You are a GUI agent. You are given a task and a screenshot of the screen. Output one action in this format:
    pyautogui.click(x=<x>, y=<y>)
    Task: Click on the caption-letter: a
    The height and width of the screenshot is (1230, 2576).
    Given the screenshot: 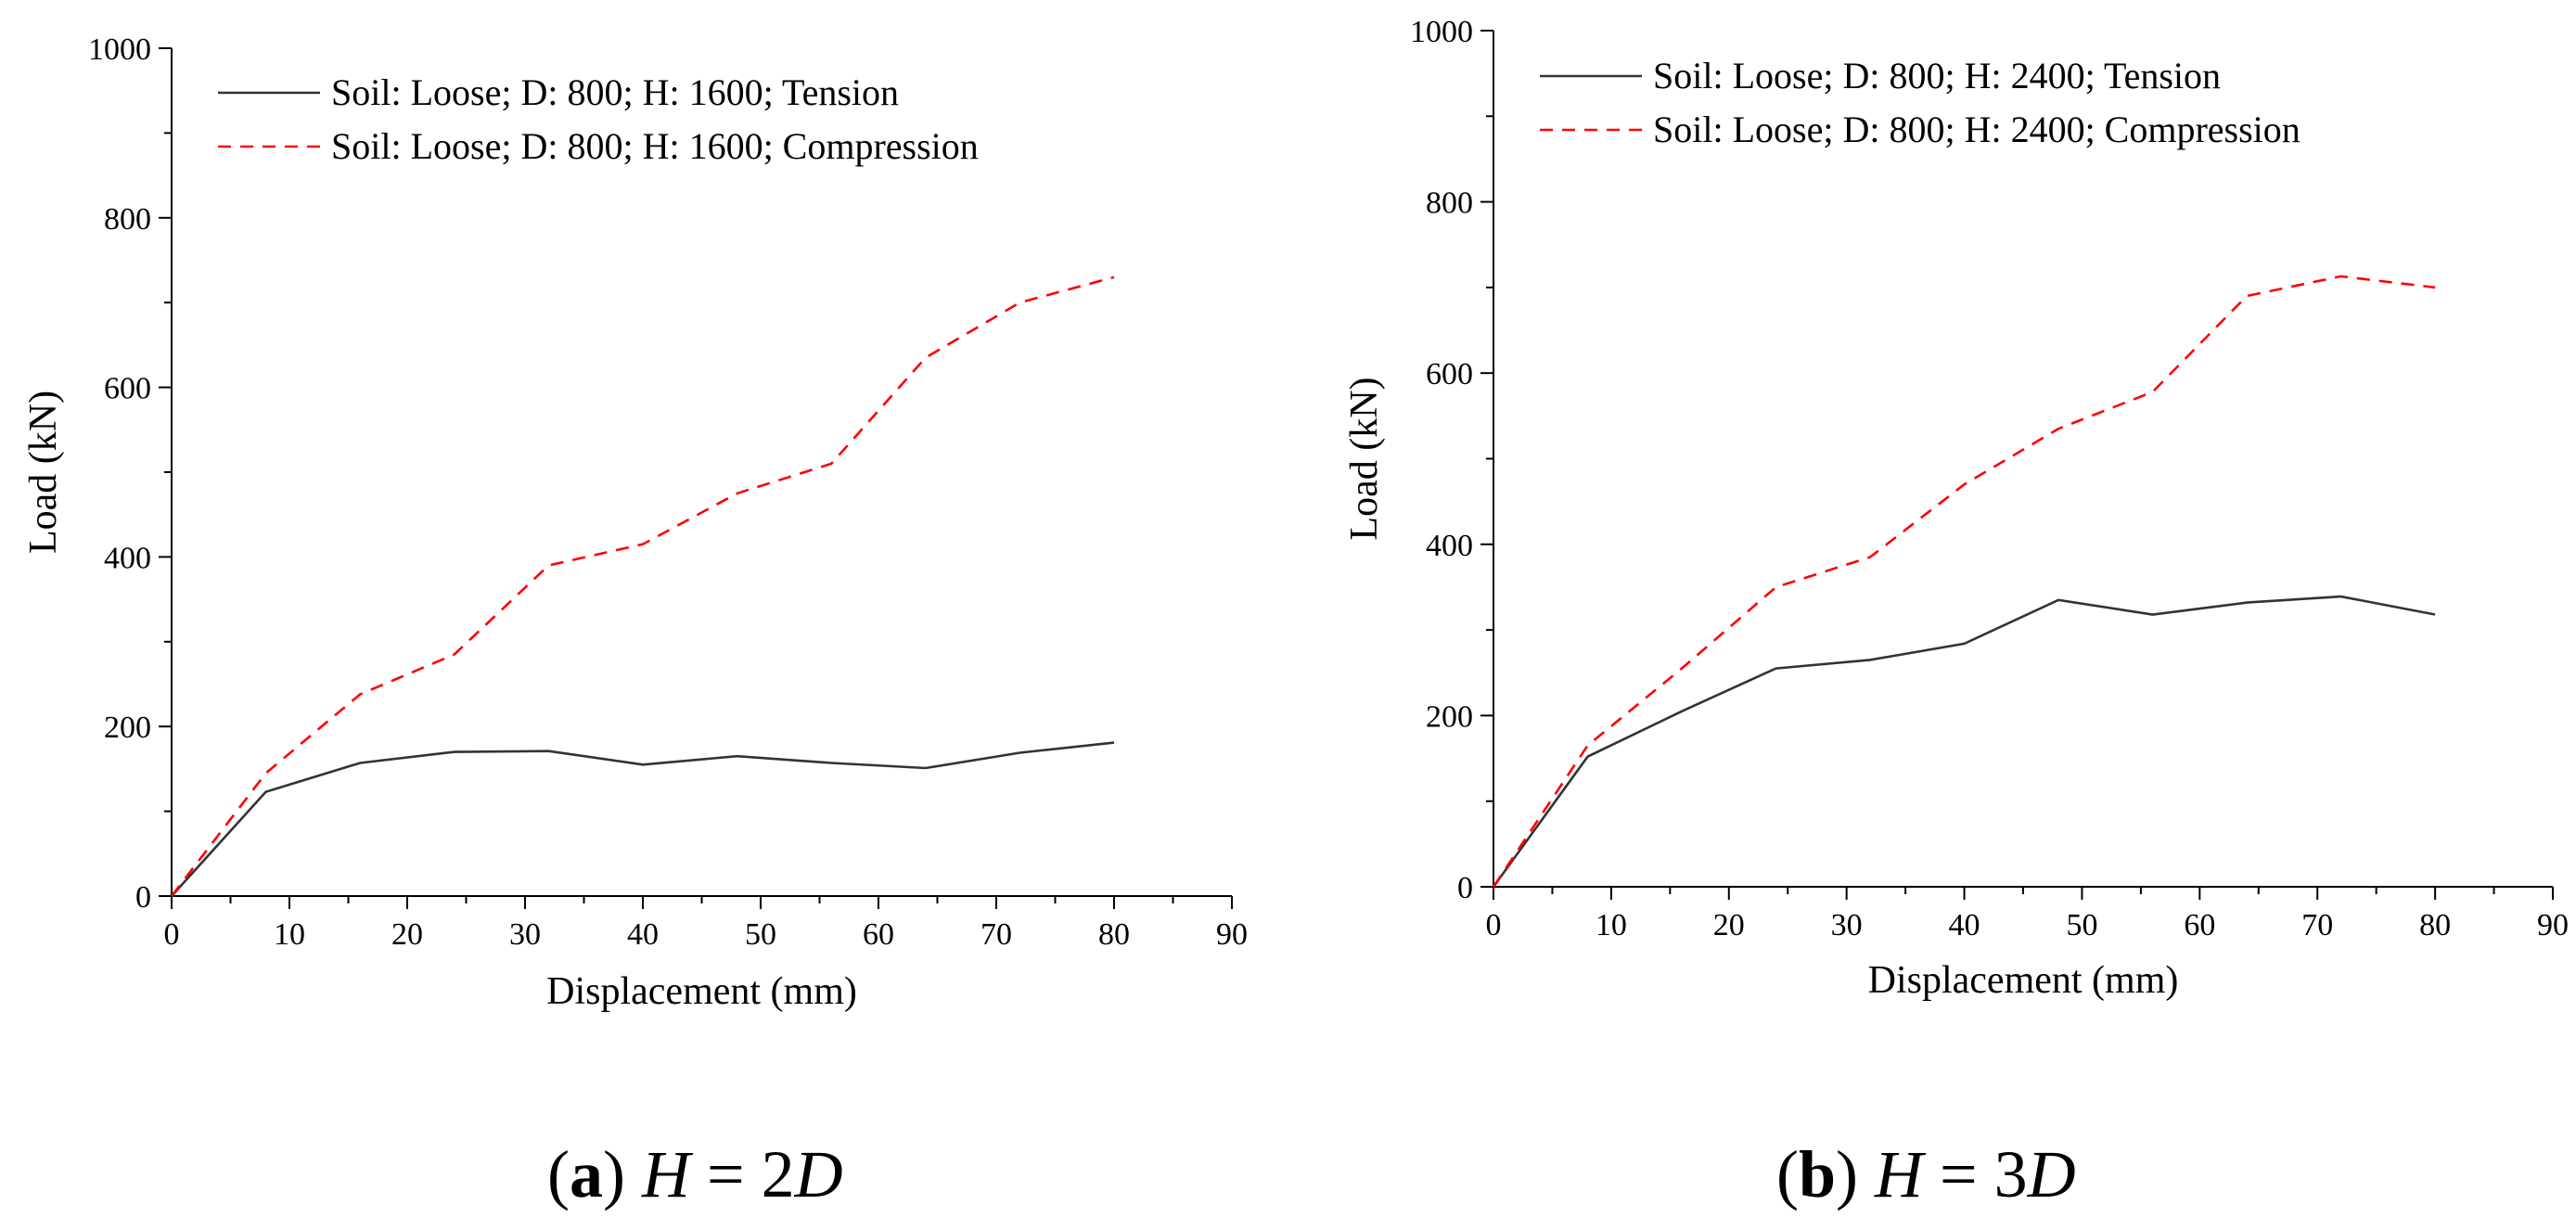 What is the action you would take?
    pyautogui.click(x=586, y=1174)
    